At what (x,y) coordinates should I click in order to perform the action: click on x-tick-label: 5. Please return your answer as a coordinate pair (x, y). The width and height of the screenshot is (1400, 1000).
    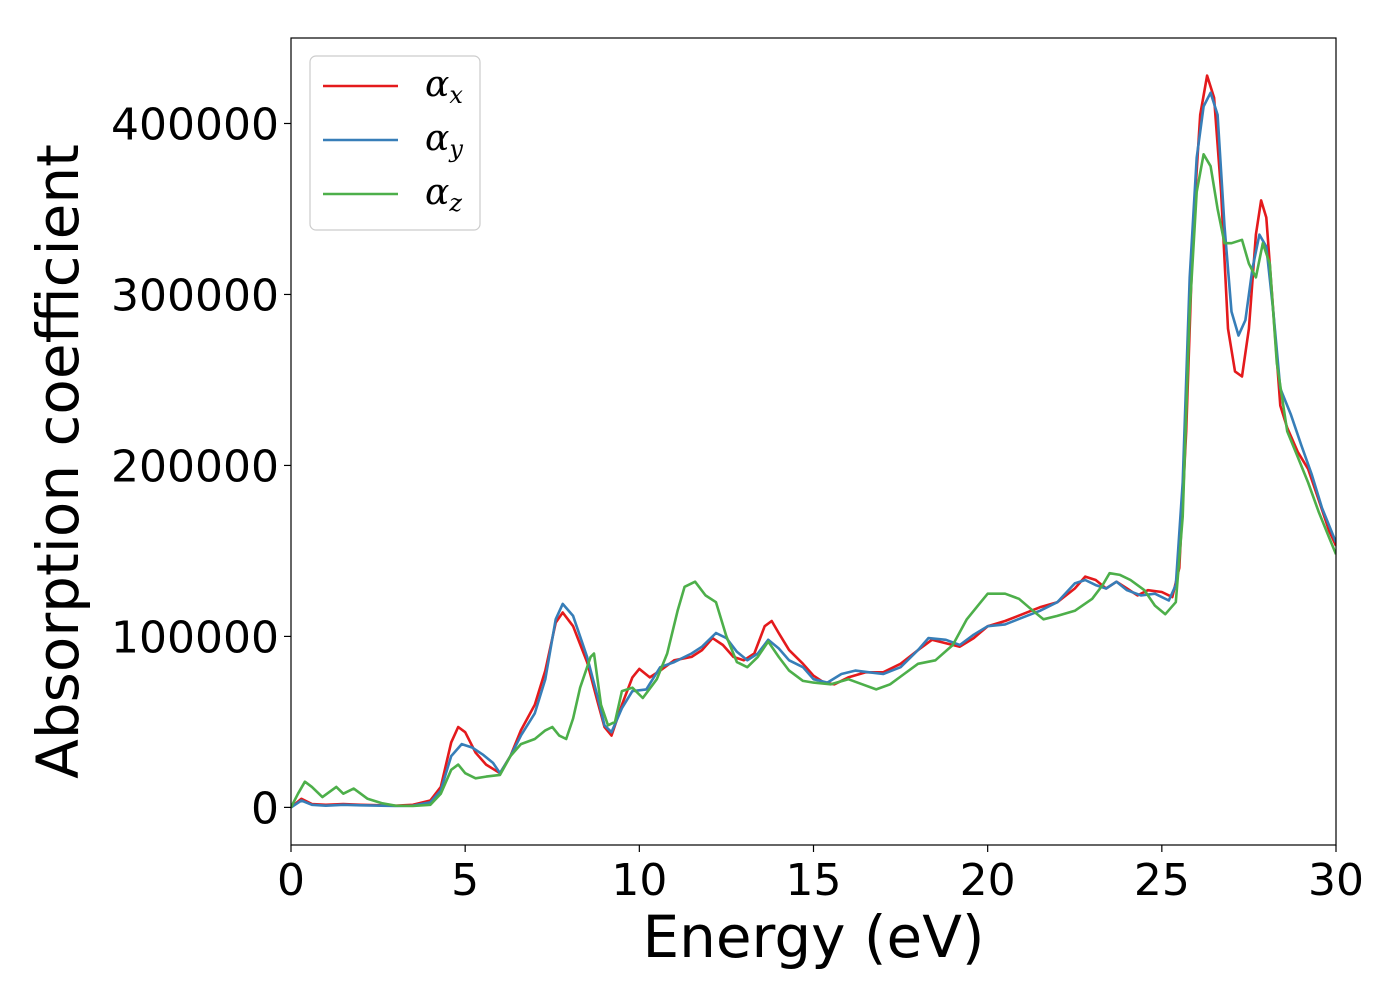
    Looking at the image, I should click on (465, 880).